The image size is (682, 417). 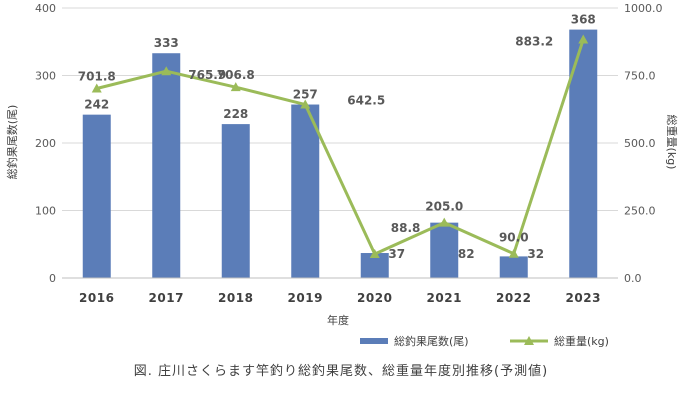 What do you see at coordinates (45, 76) in the screenshot?
I see `y-left-tick-label: 300` at bounding box center [45, 76].